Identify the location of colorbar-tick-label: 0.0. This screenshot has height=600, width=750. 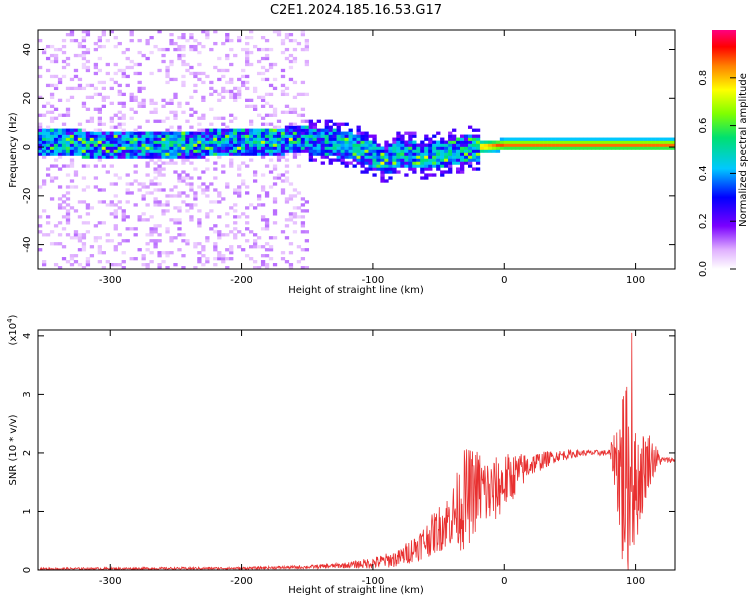
(703, 269).